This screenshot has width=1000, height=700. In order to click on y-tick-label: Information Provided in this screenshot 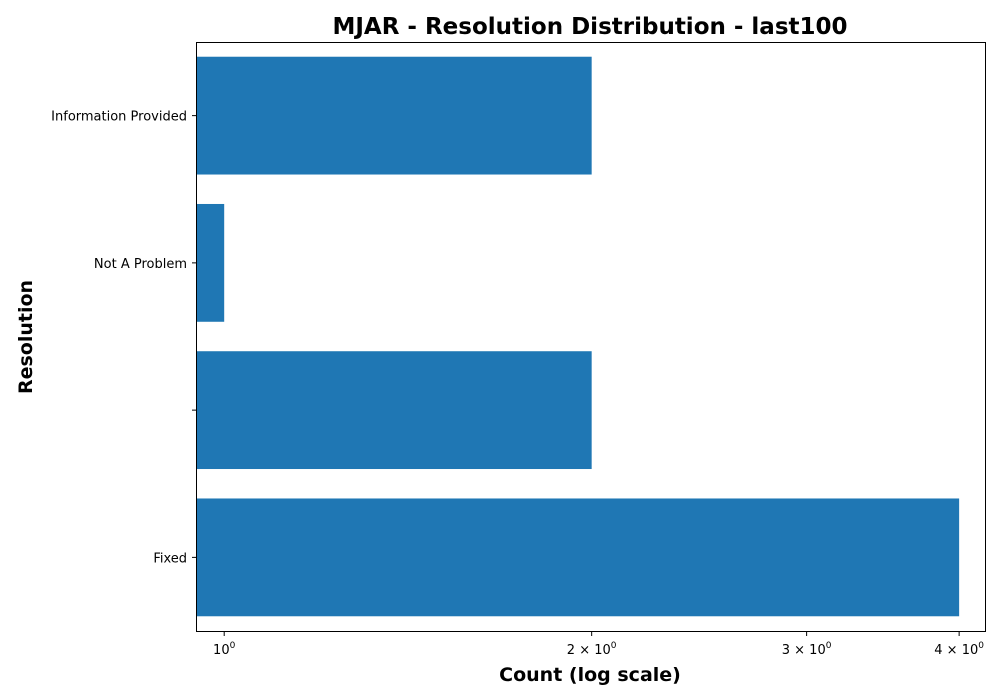, I will do `click(119, 117)`.